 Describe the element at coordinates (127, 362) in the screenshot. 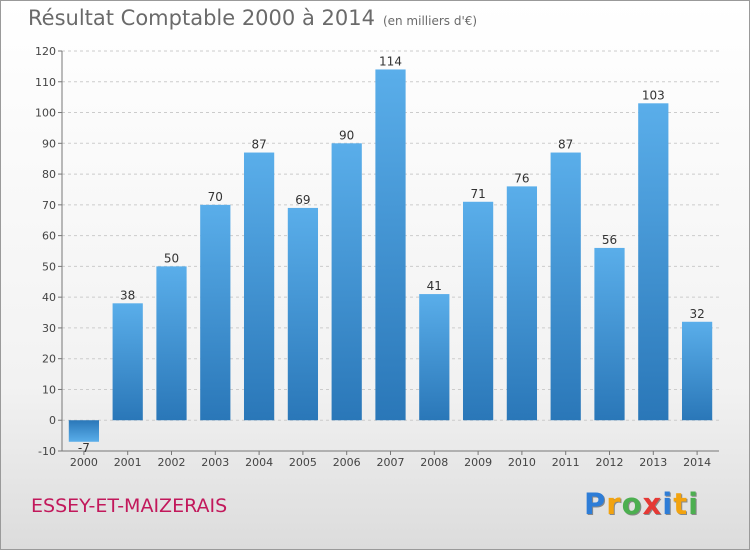

I see `bar-2001` at that location.